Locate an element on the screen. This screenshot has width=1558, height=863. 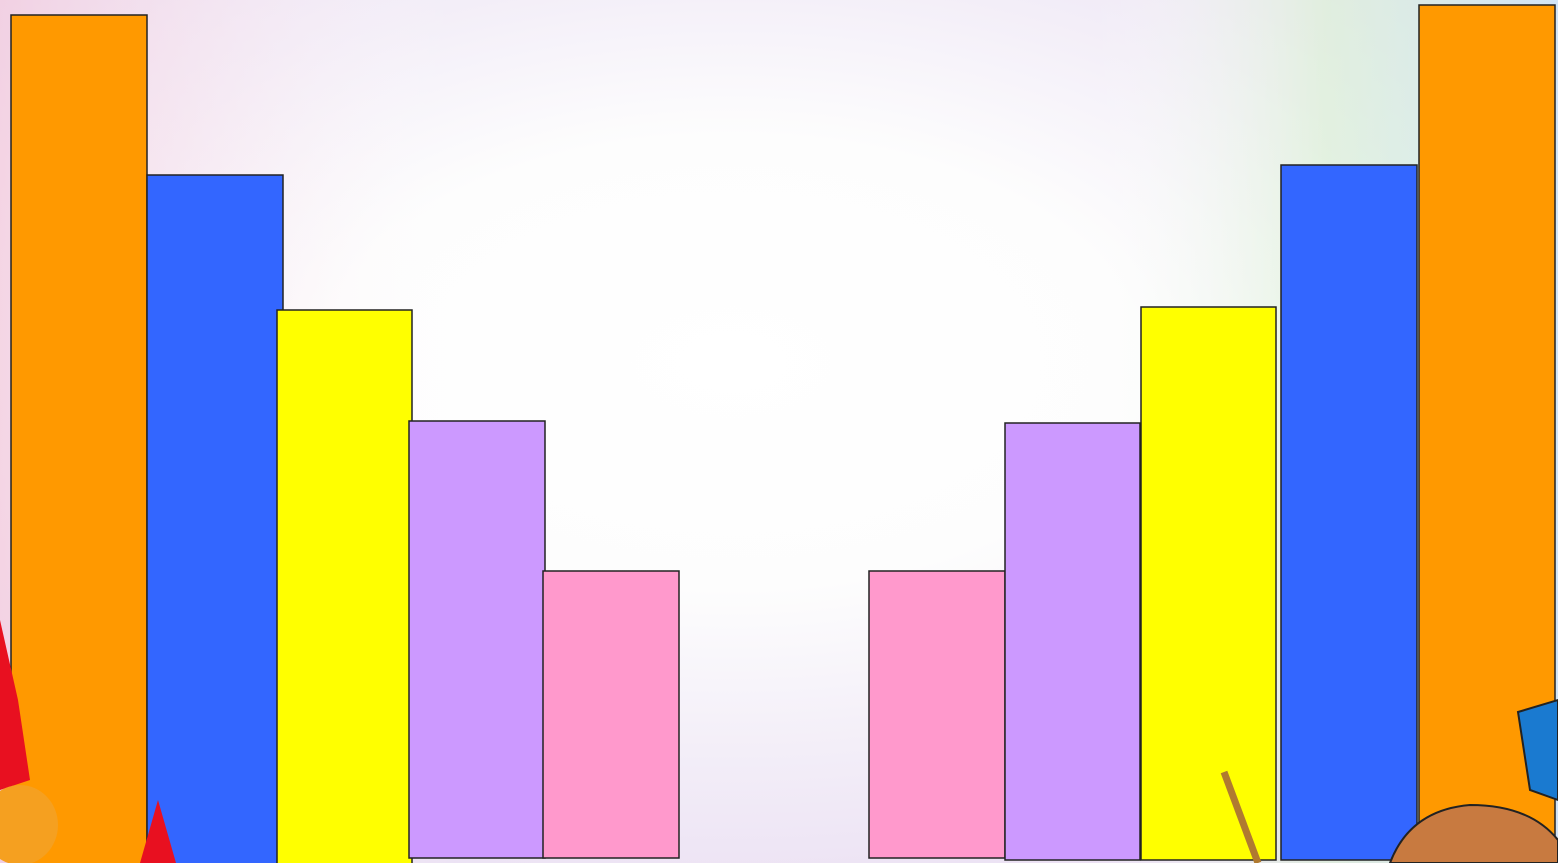
orange-block is located at coordinates (79, 438).